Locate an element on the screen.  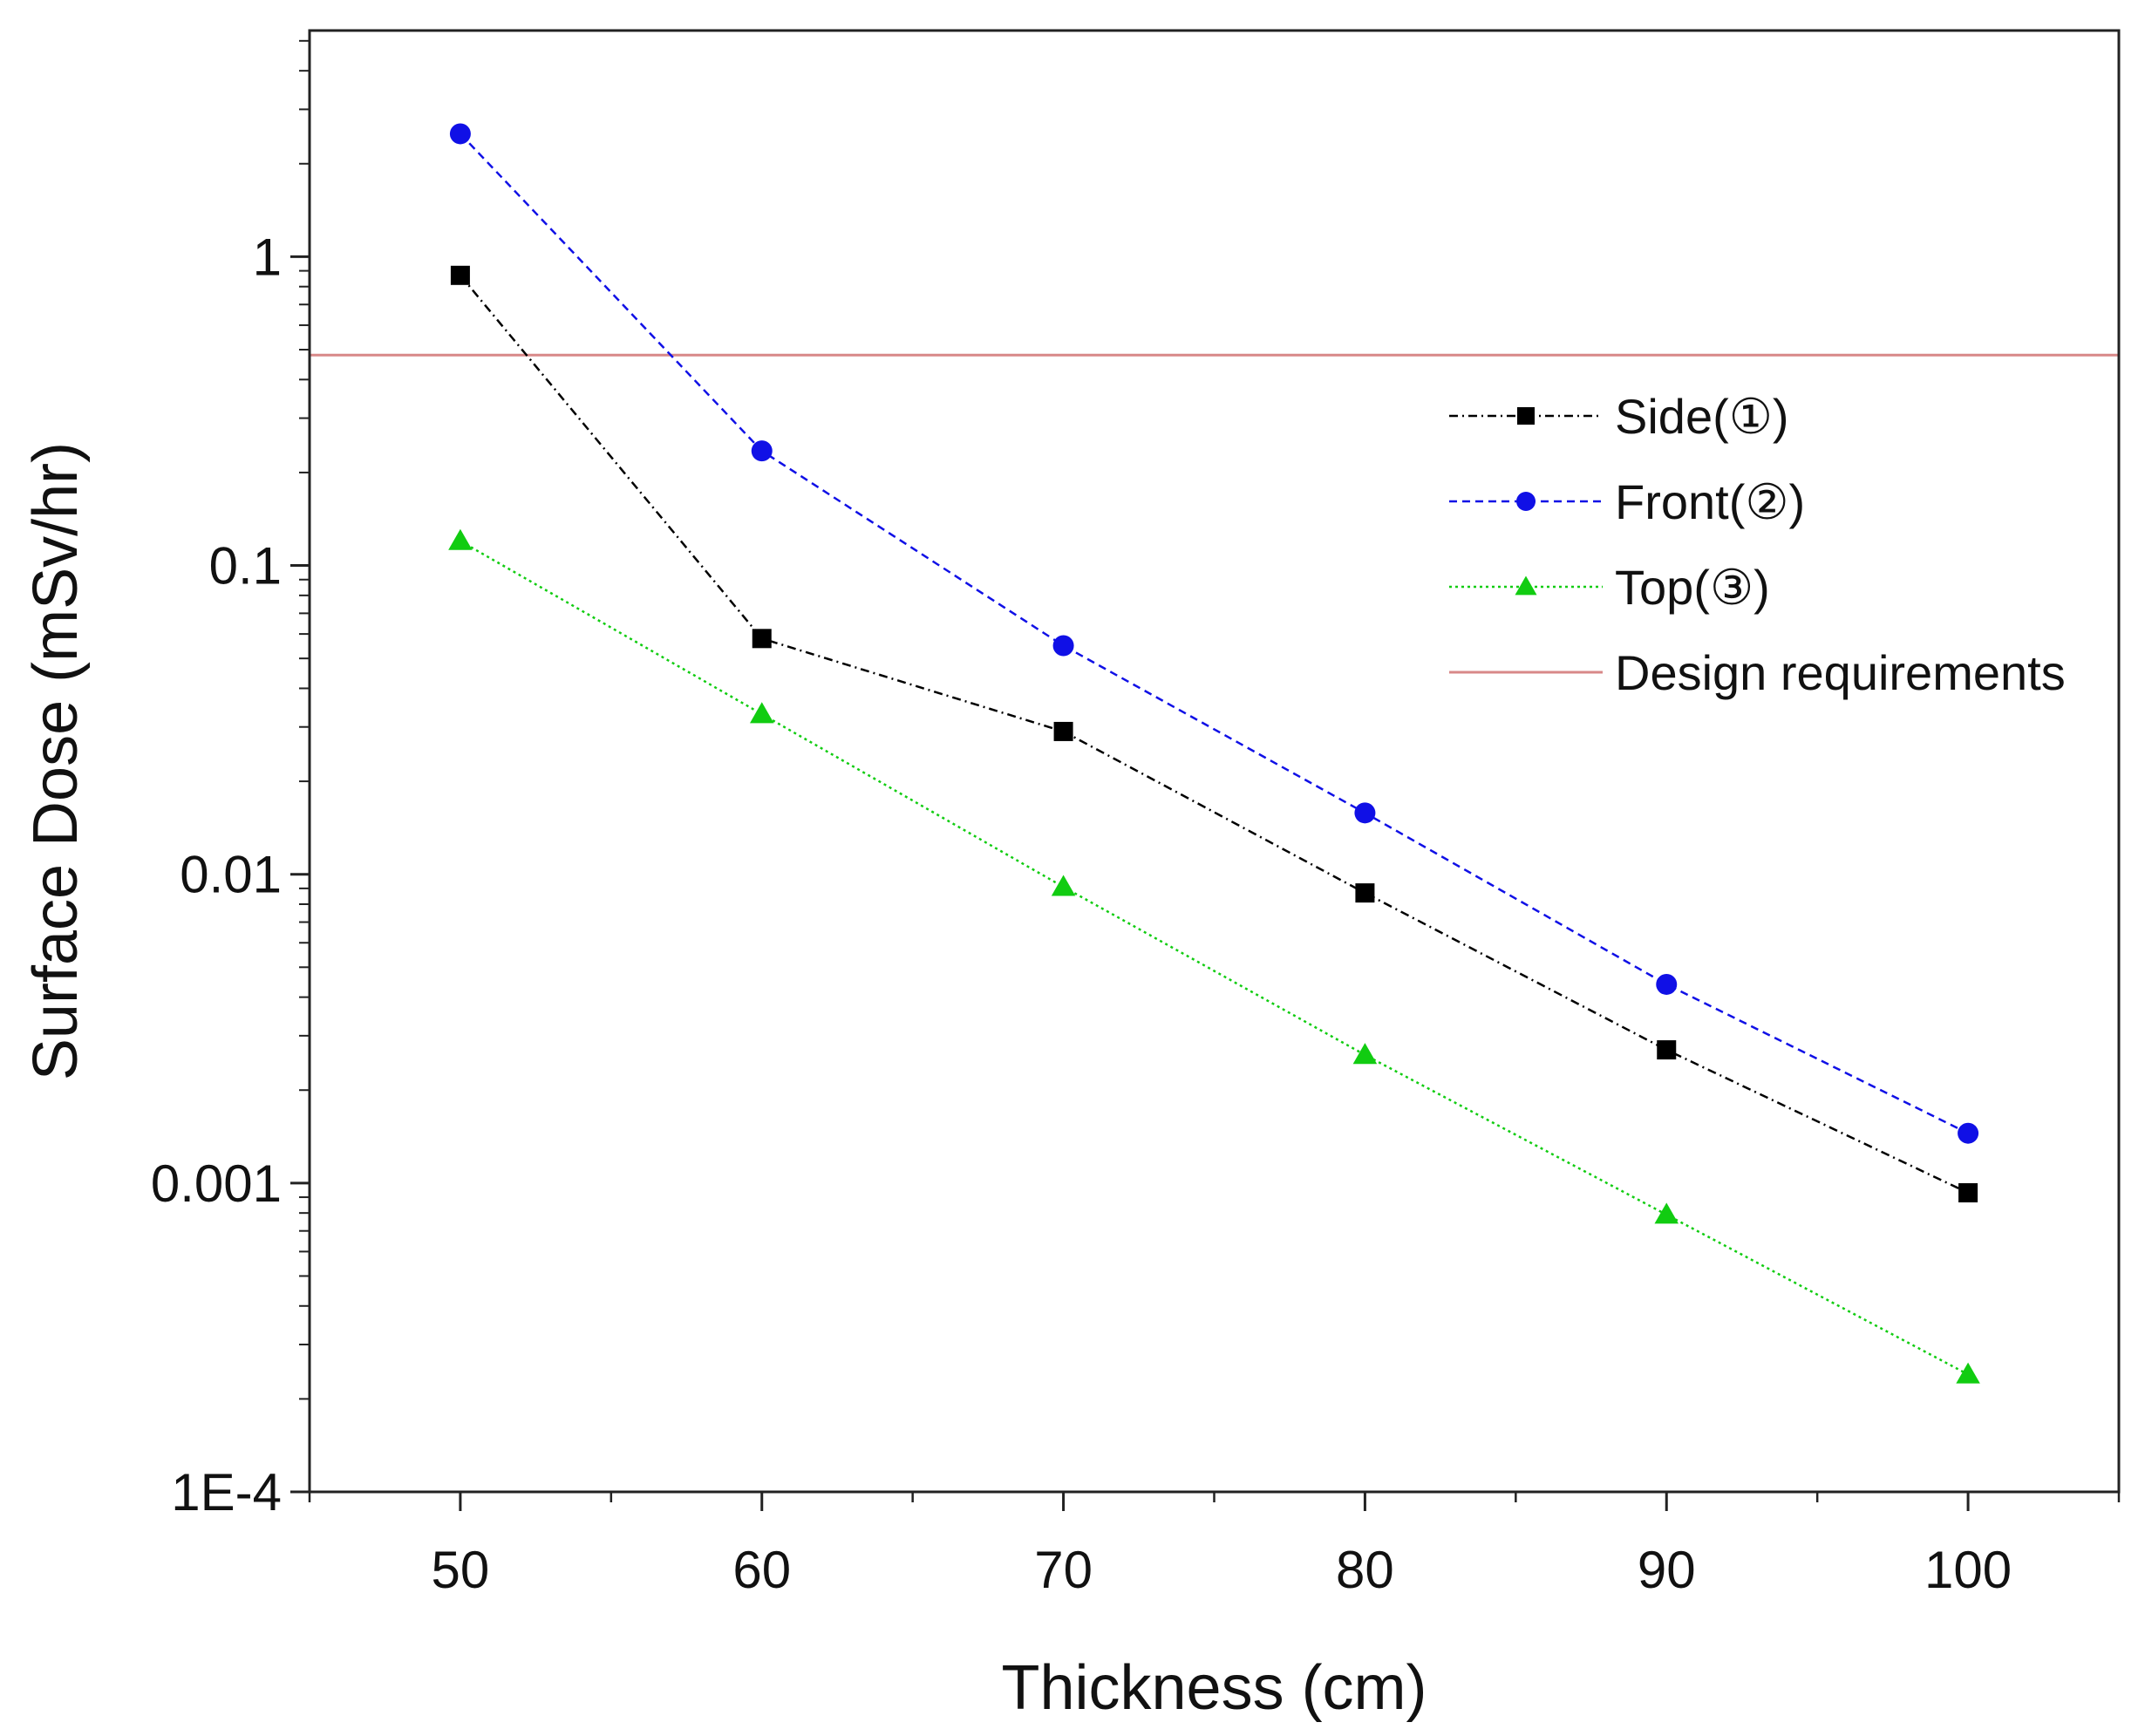
legend-item: Side(①) is located at coordinates (1619, 416).